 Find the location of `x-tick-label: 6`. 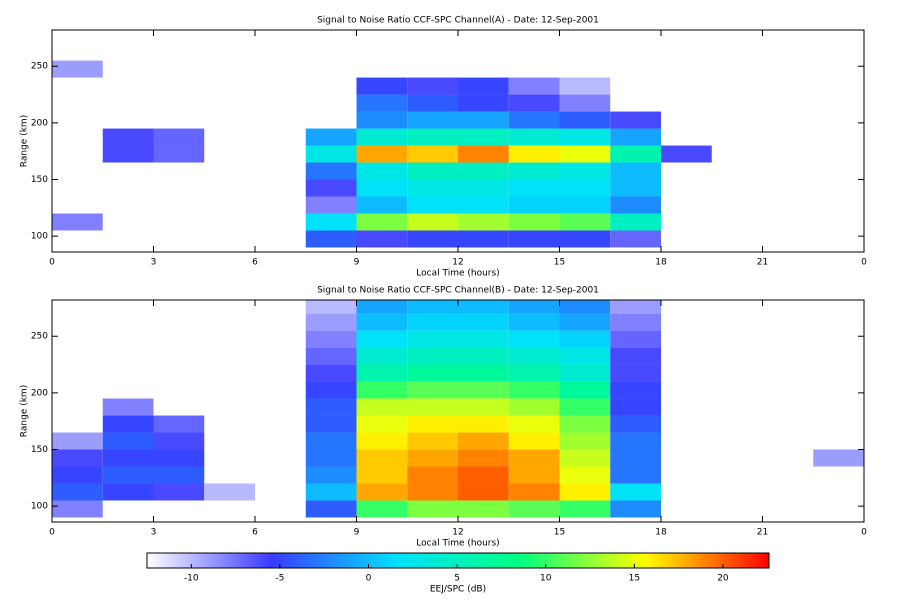

x-tick-label: 6 is located at coordinates (255, 263).